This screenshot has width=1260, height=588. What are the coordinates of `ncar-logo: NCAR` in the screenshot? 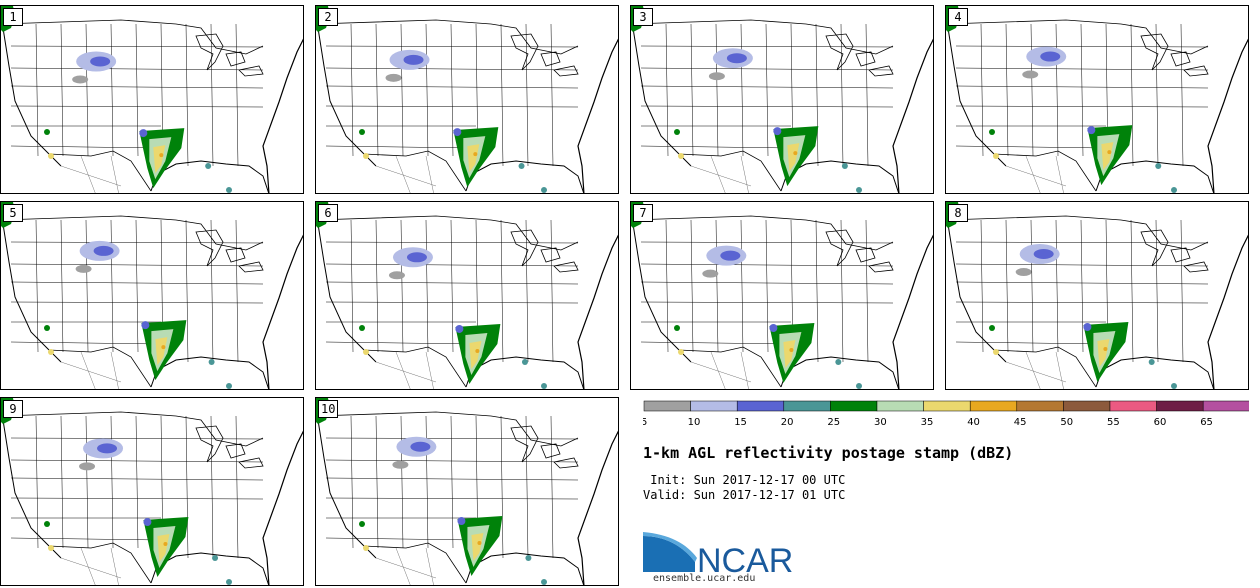 It's located at (718, 554).